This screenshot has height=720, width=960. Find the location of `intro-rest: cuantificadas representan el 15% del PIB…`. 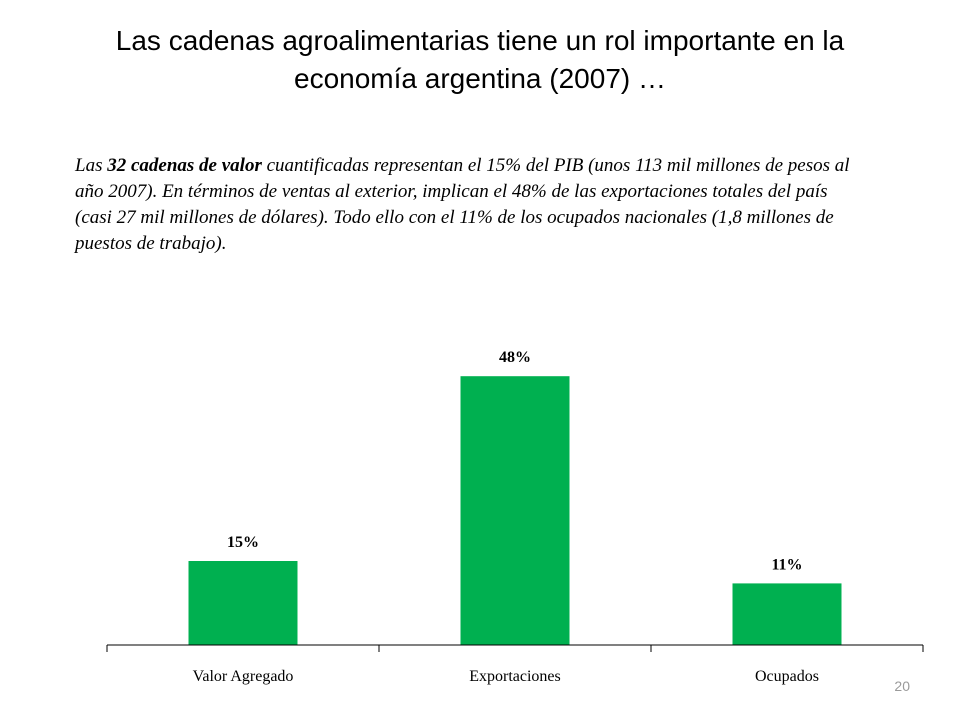

intro-rest: cuantificadas representan el 15% del PIB… is located at coordinates (462, 204).